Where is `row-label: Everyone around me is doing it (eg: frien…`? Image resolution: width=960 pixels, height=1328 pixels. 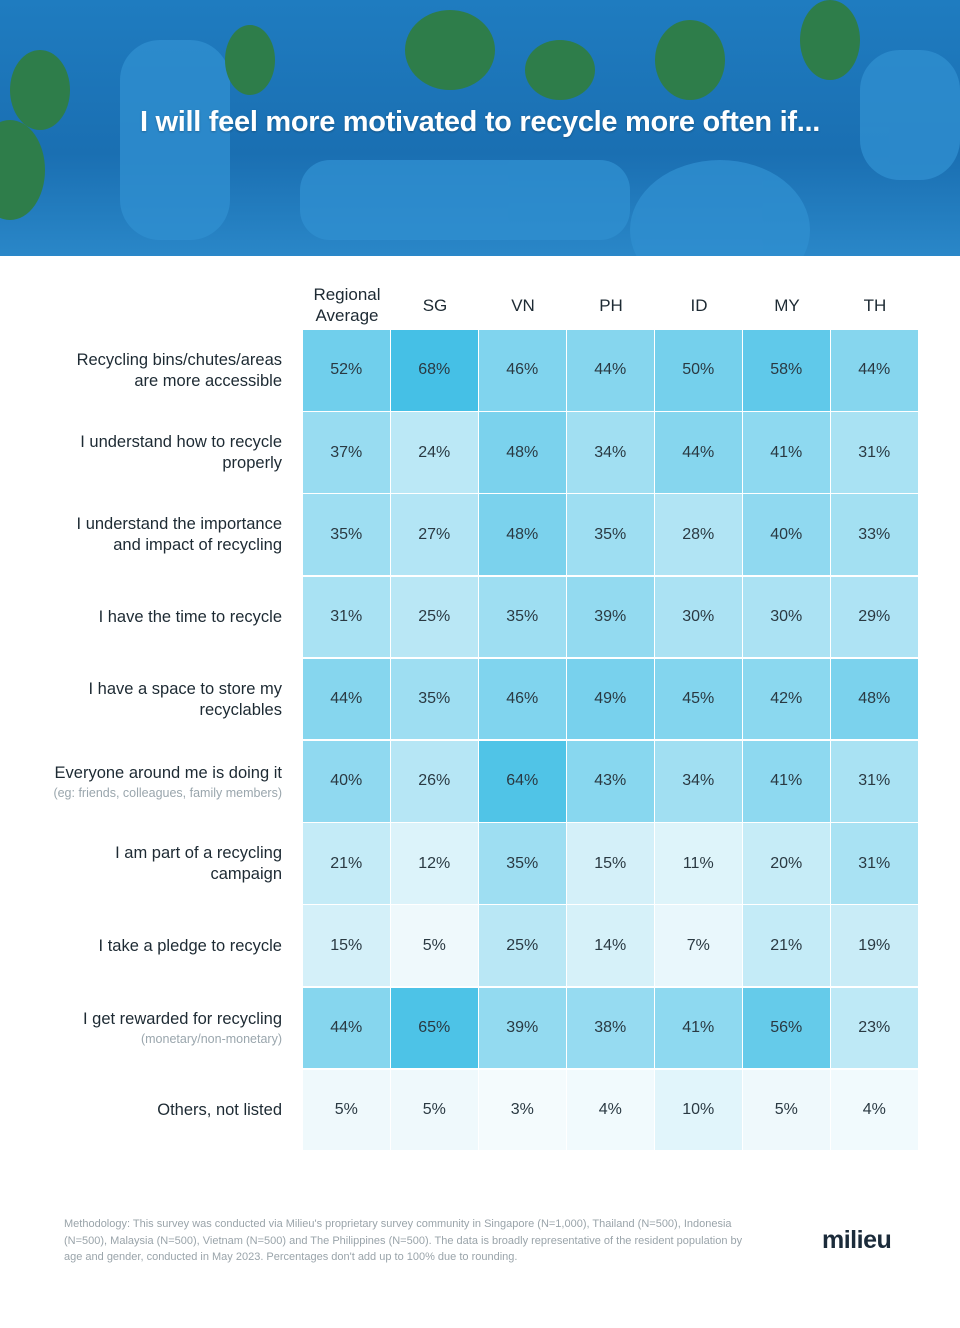 row-label: Everyone around me is doing it (eg: frien… is located at coordinates (151, 782).